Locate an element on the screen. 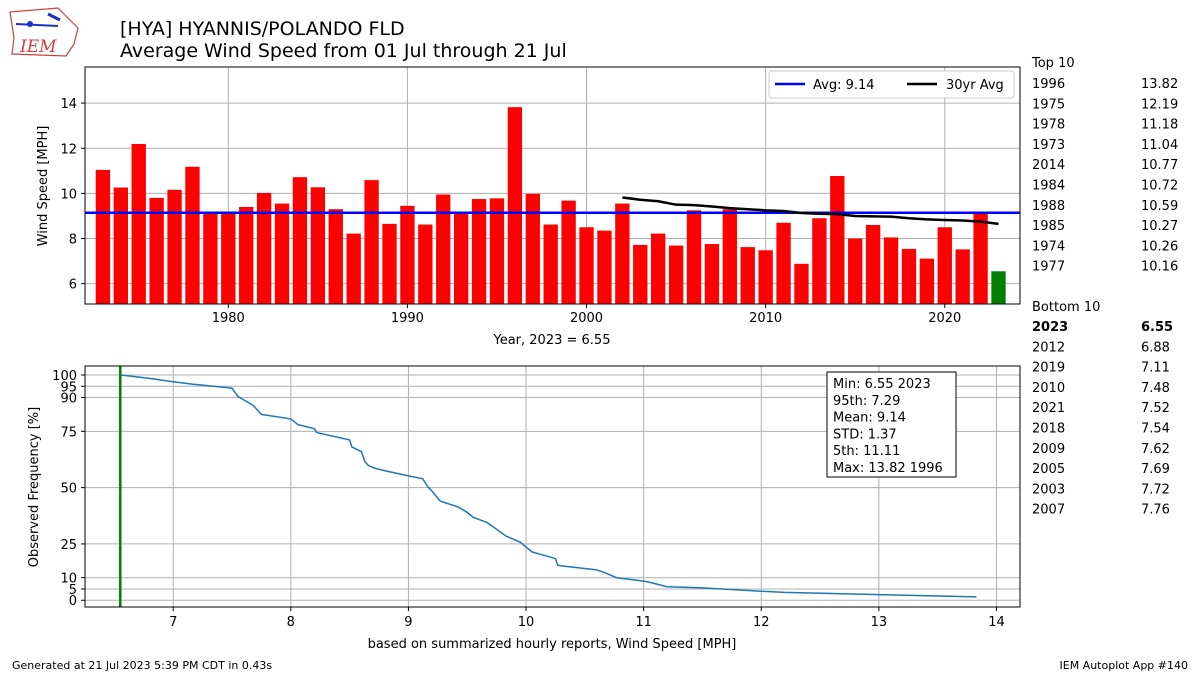 The image size is (1200, 675). bottom-y-tick-label: 90 is located at coordinates (68, 399).